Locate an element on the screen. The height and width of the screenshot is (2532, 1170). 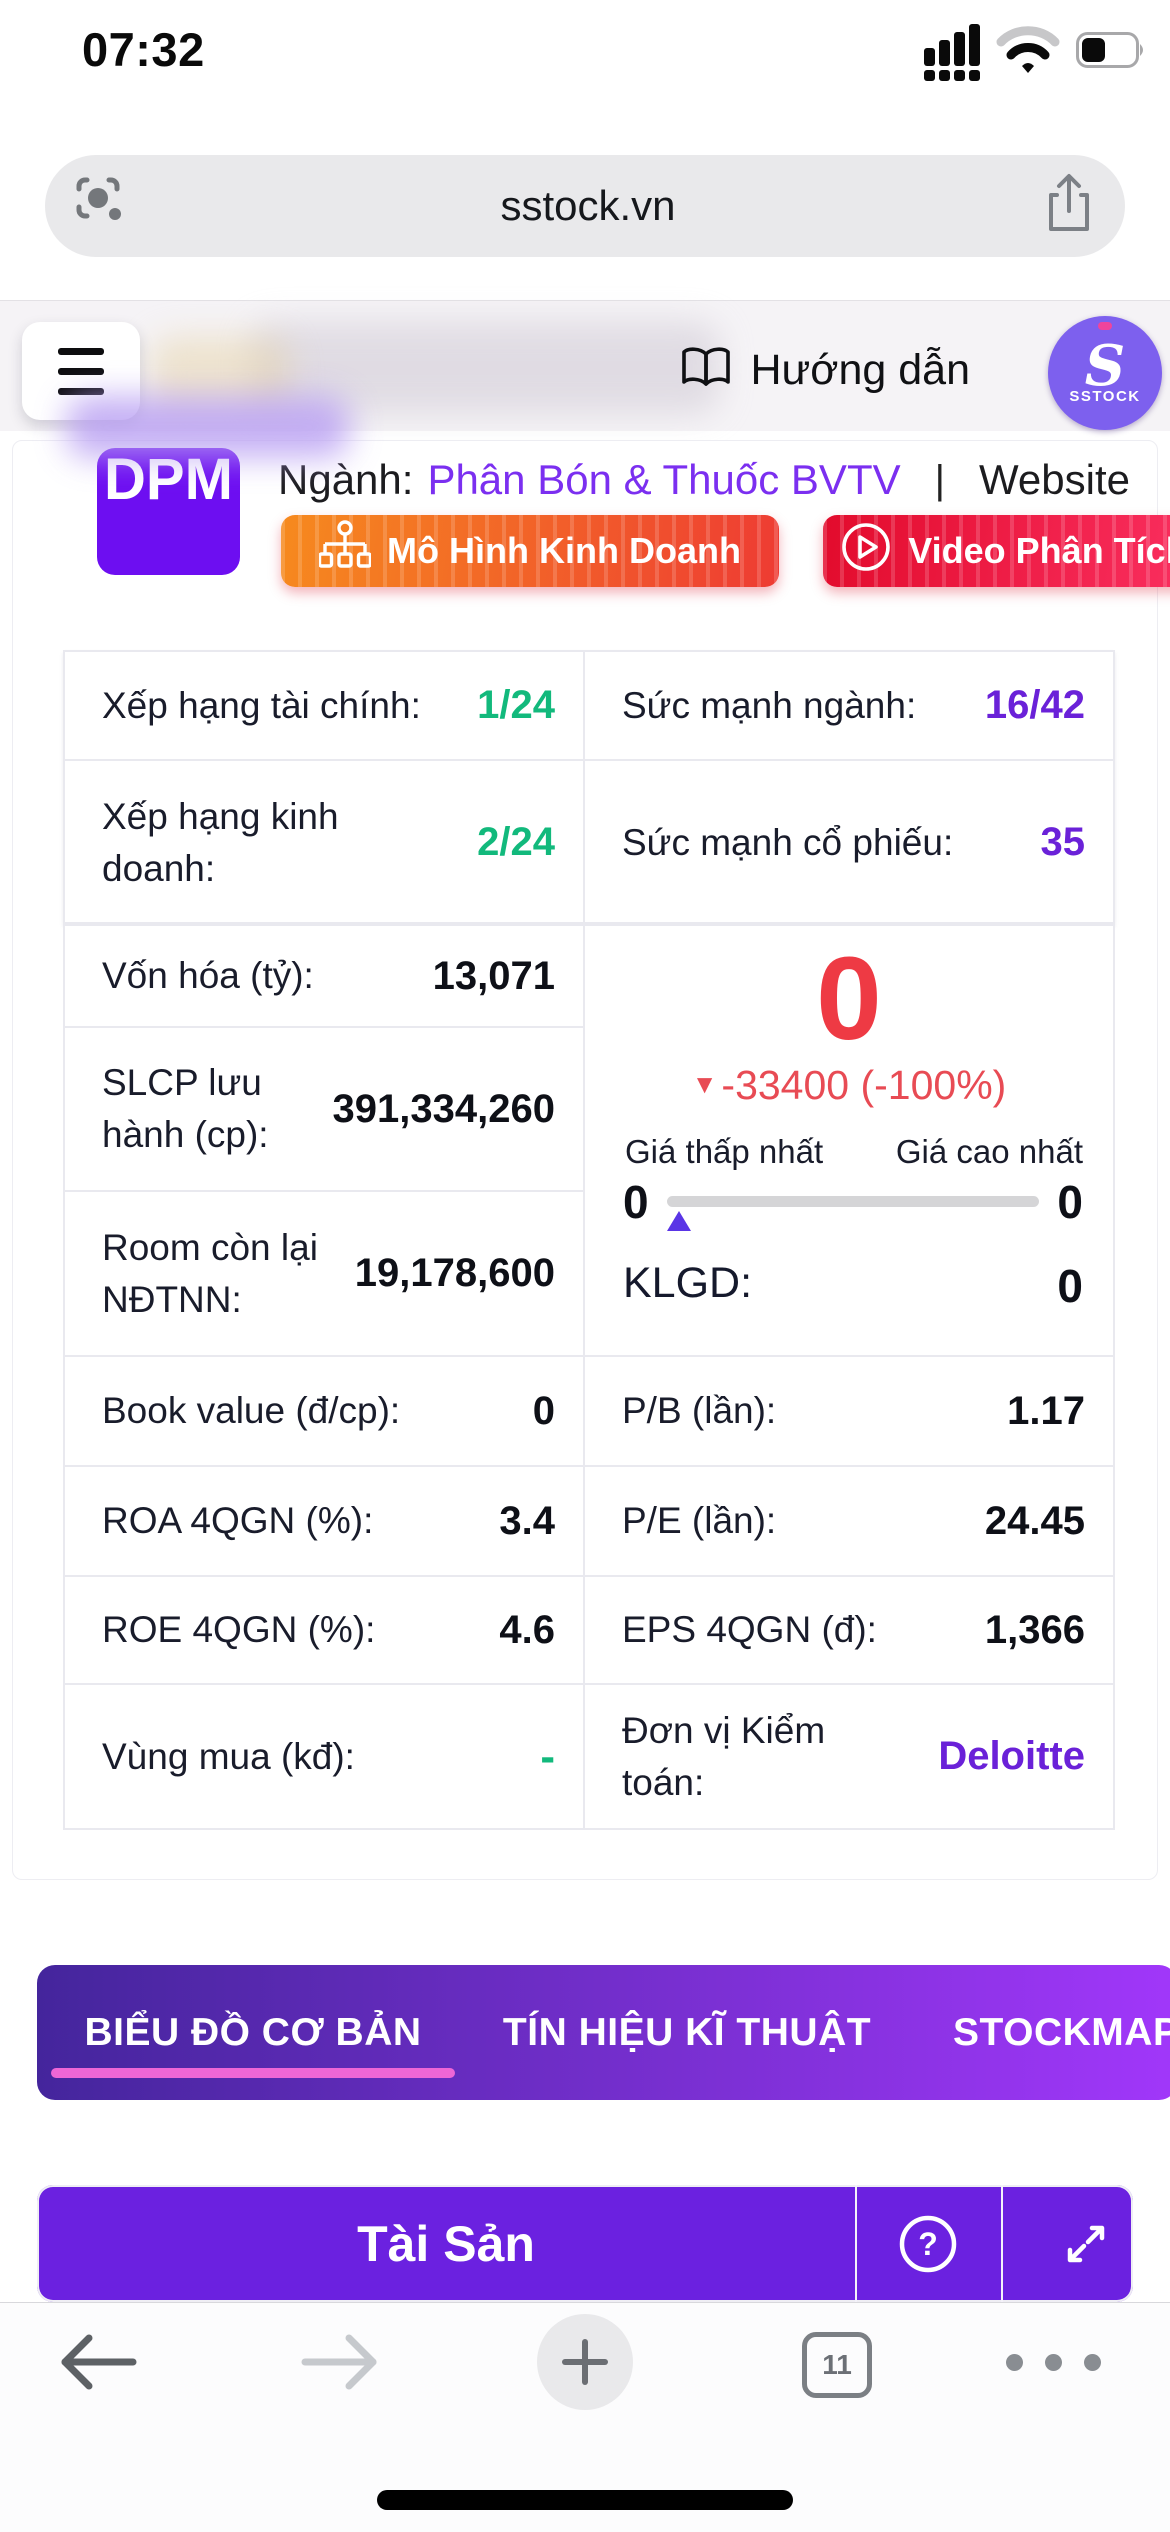
video-analysis-label: Video Phân Tích is located at coordinates (1039, 550).